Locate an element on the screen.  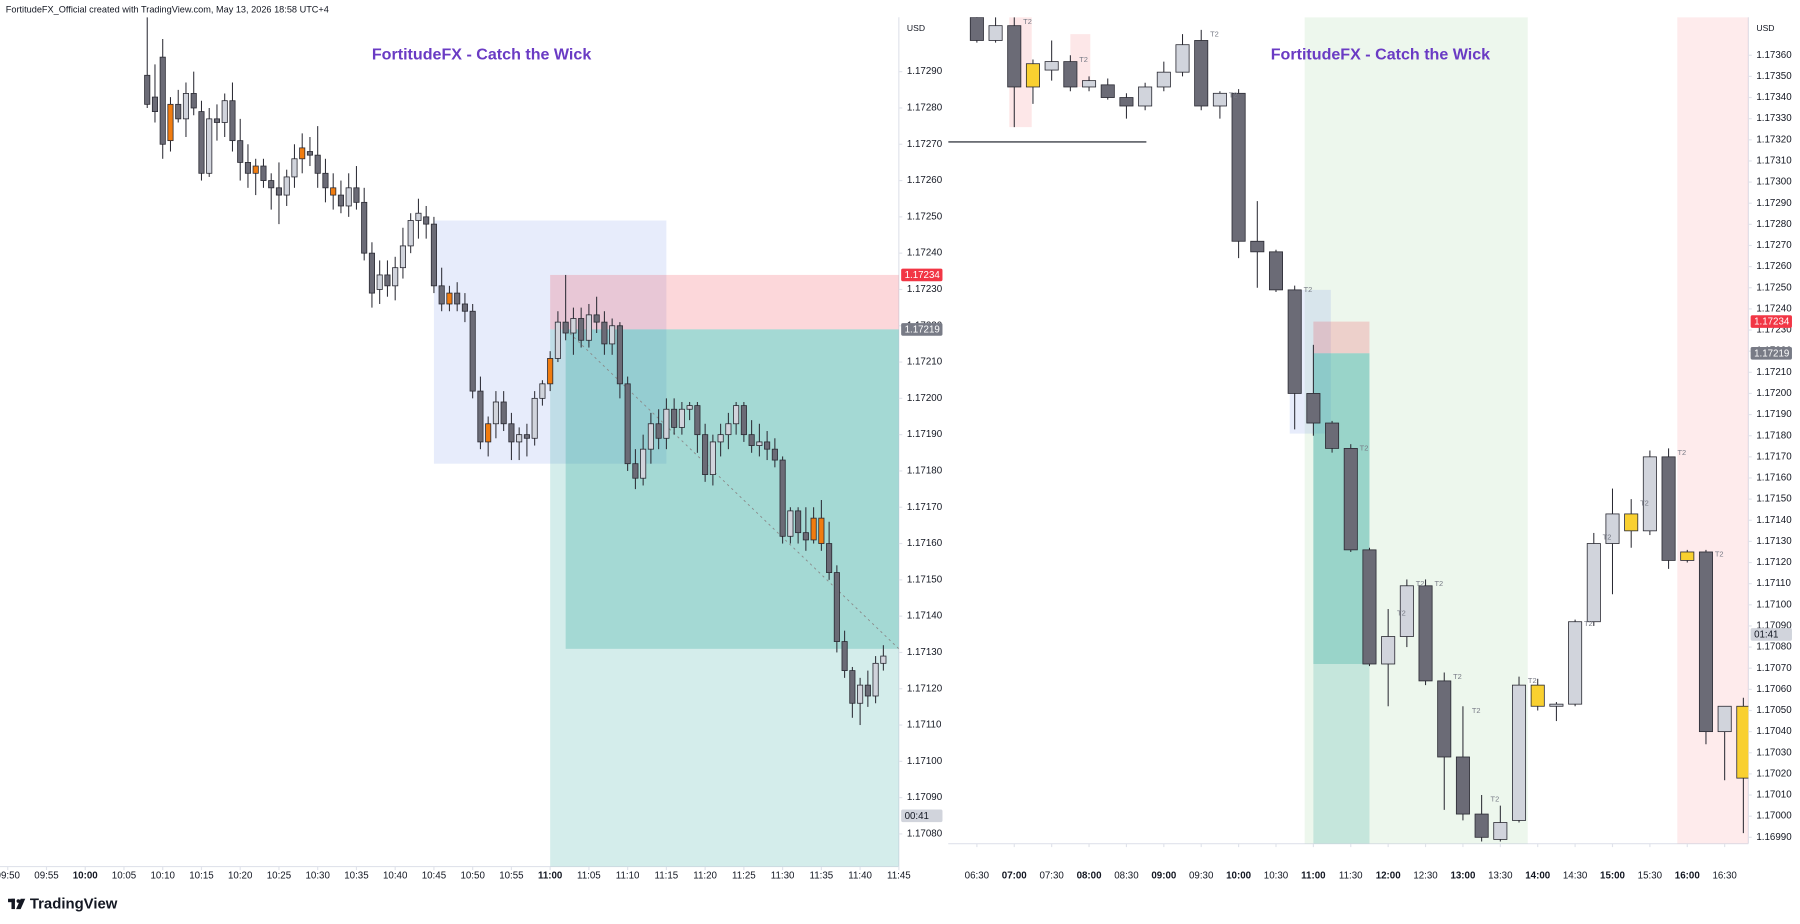
x-tick-label: 10:10 is located at coordinates (163, 875).